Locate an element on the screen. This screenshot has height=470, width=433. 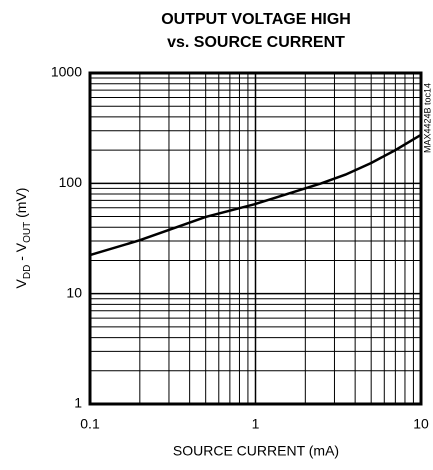
x-tick-label: 10 is located at coordinates (421, 424).